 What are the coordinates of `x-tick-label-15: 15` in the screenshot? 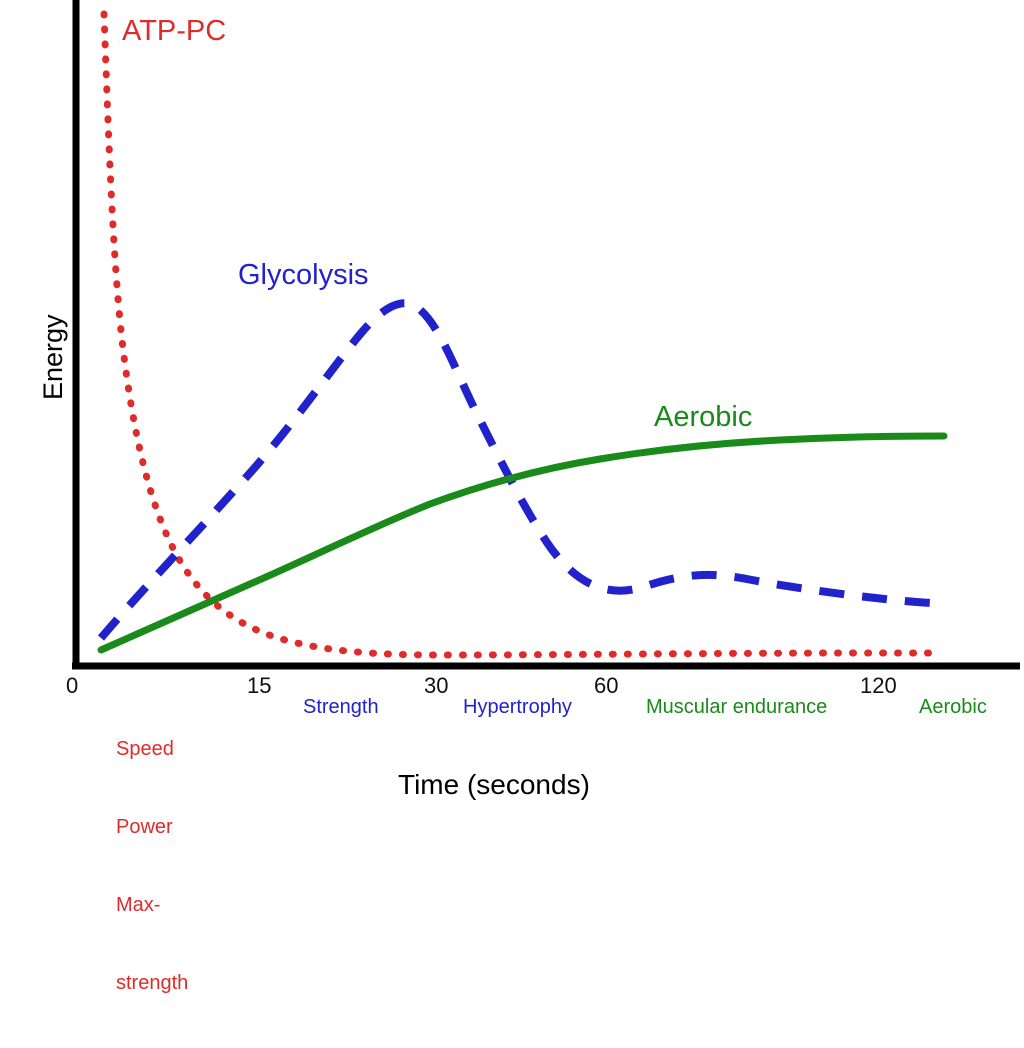 It's located at (259, 685).